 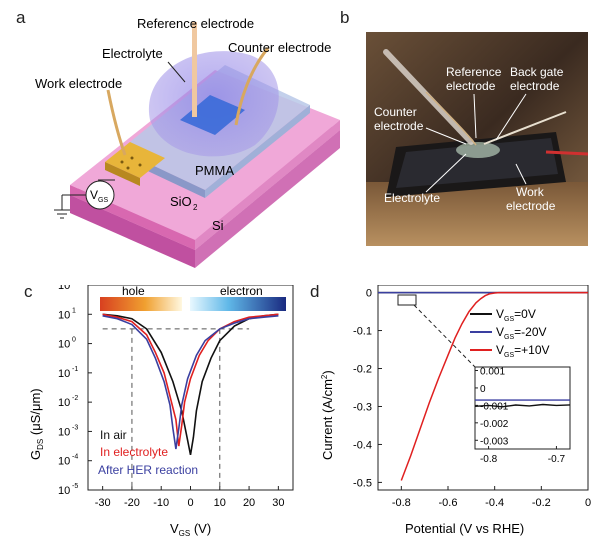 I want to click on inset-series-air-line, so click(x=522, y=405).